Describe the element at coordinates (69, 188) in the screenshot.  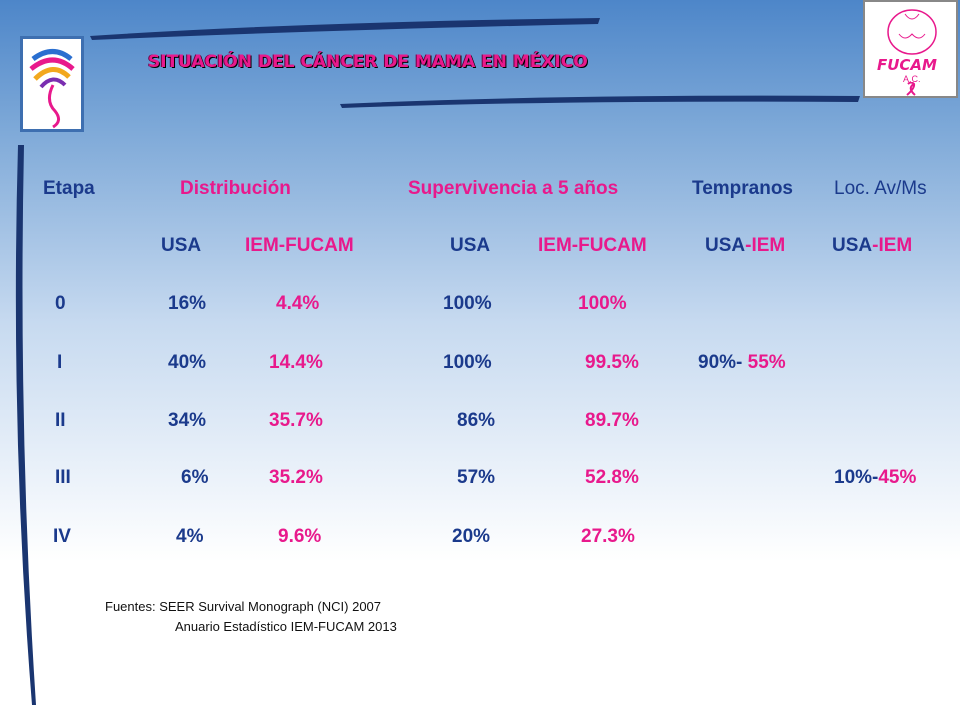
I see `header-etapa: Etapa` at that location.